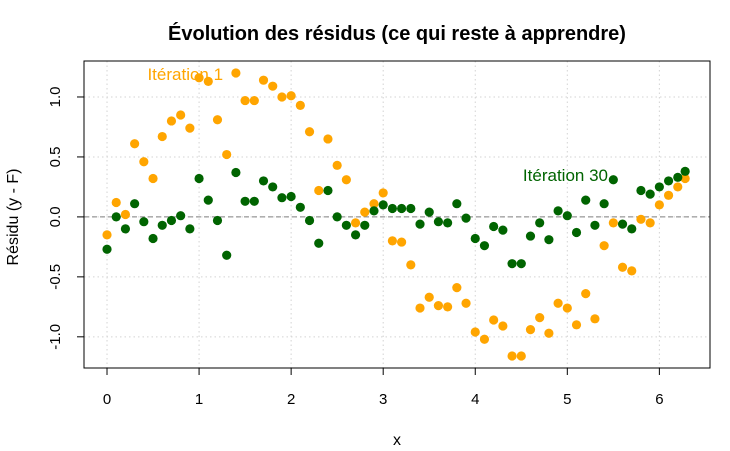 This screenshot has height=451, width=730. Describe the element at coordinates (55, 157) in the screenshot. I see `y-tick-label: 0.5` at that location.